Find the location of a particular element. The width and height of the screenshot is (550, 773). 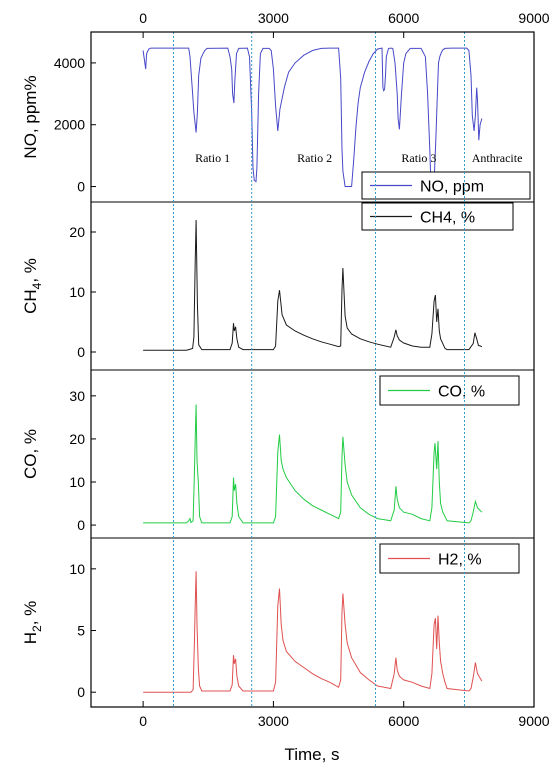

region-label: Ratio 1 is located at coordinates (212, 158).